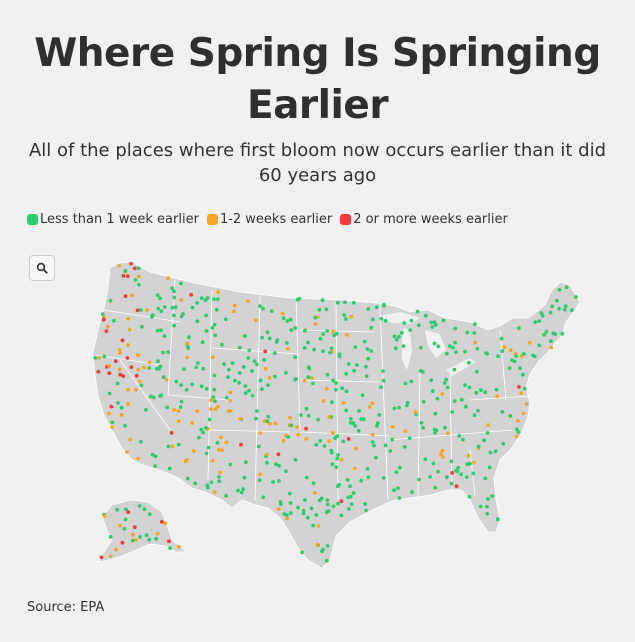  Describe the element at coordinates (32, 219) in the screenshot. I see `green-dot-icon` at that location.